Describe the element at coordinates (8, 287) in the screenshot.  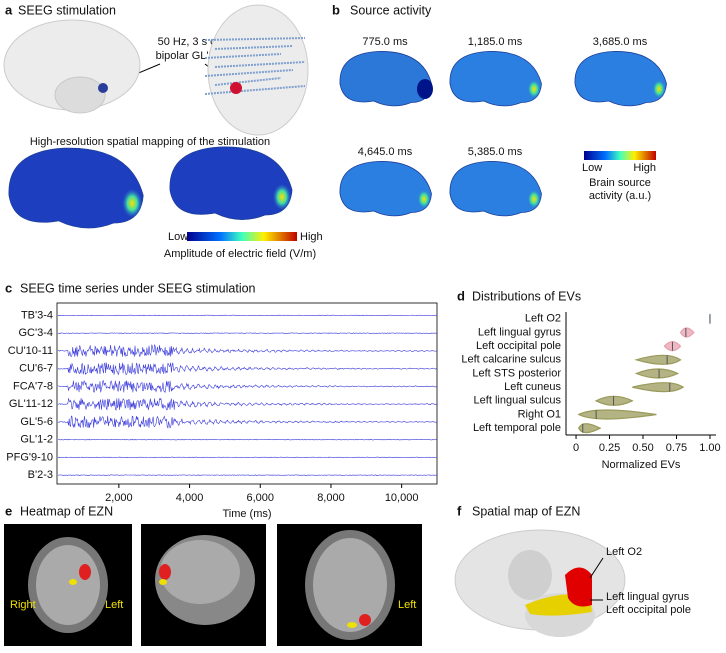
I see `panel-letter: c` at that location.